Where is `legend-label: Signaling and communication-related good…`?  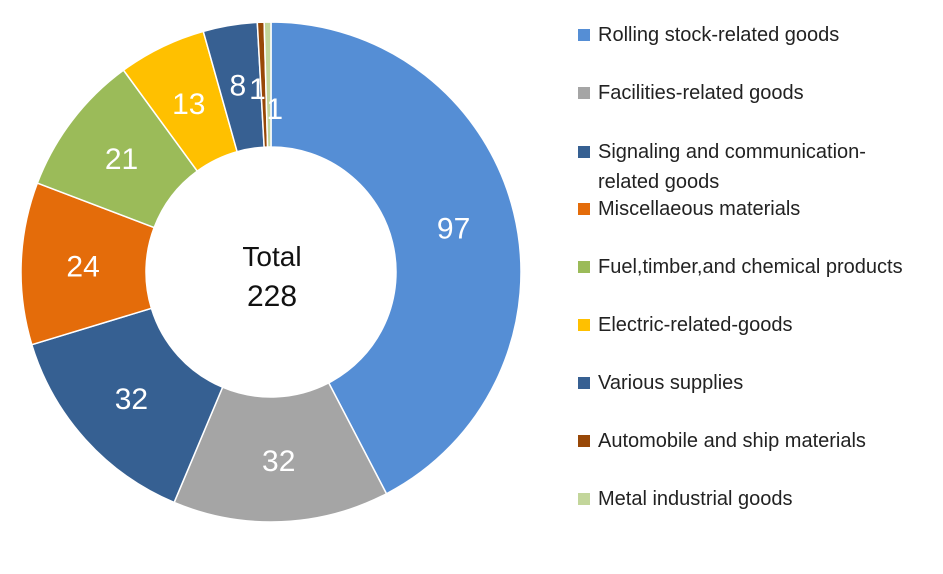
legend-label: Signaling and communication-related good… is located at coordinates (732, 167).